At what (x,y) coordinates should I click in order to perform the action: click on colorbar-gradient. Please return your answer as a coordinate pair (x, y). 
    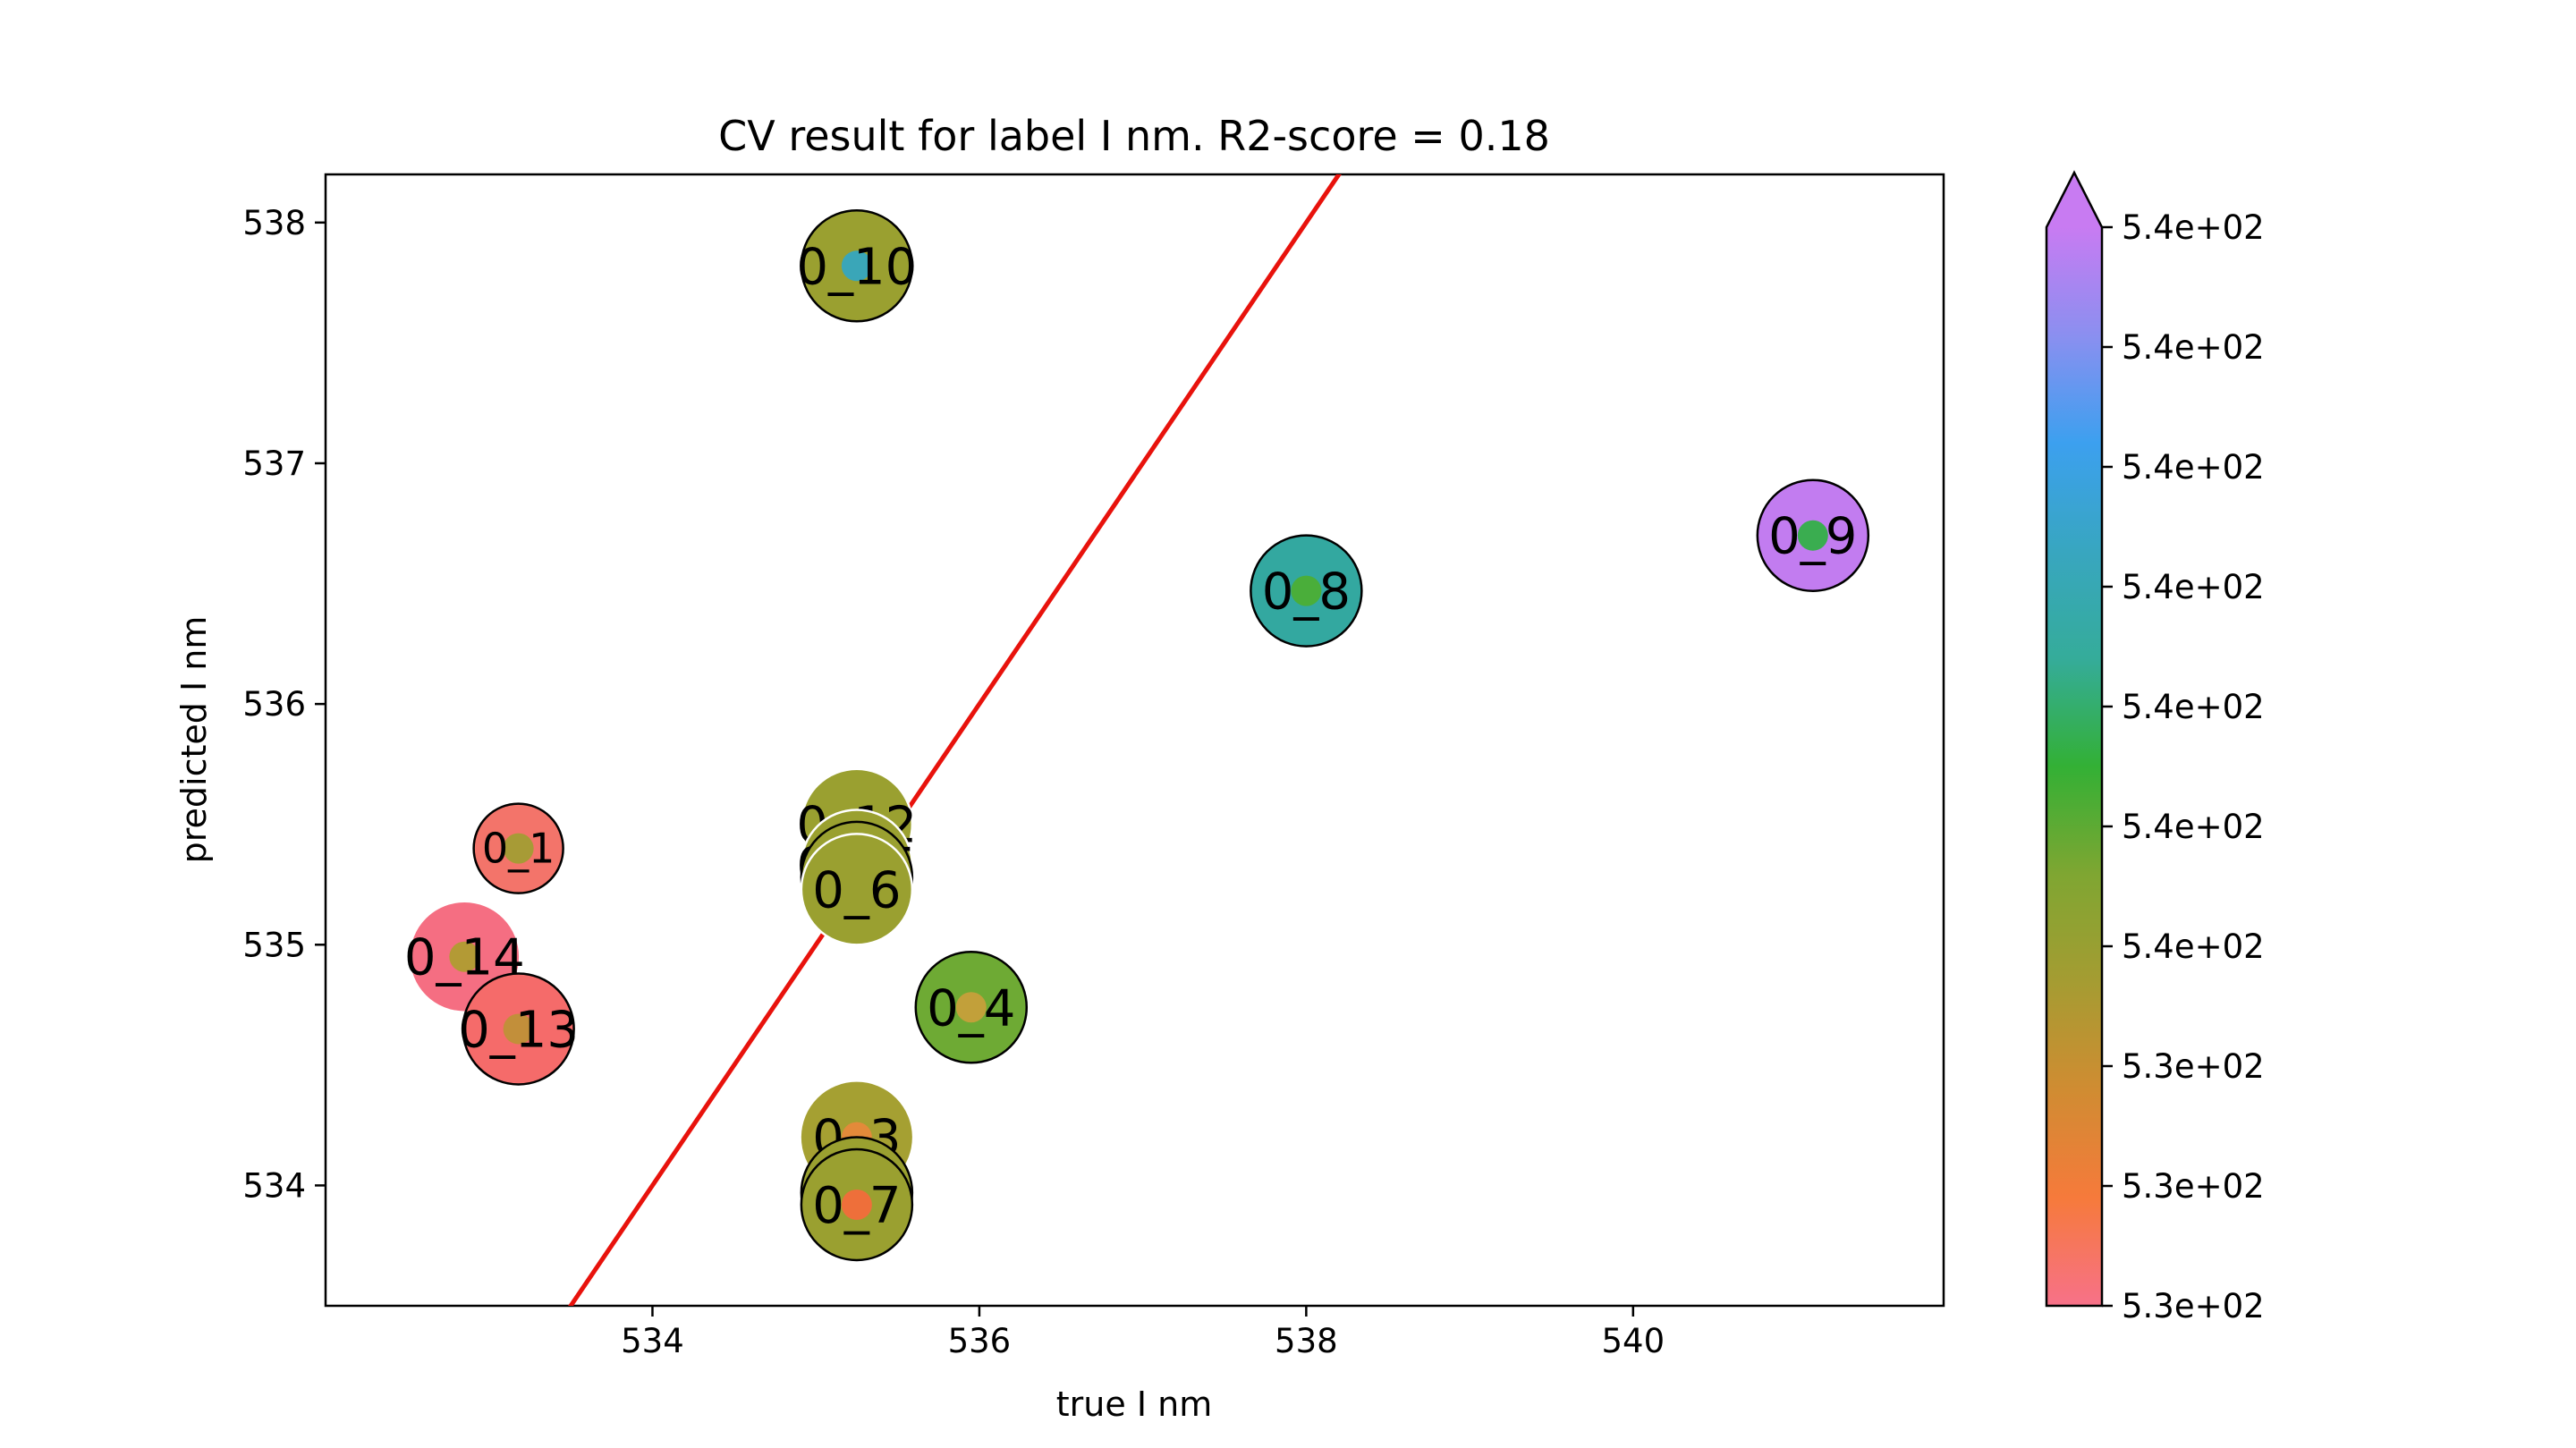
    Looking at the image, I should click on (2074, 766).